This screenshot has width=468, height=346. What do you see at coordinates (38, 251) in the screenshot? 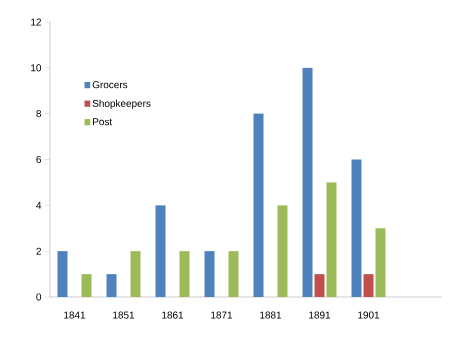
I see `y-tick-label: 2` at bounding box center [38, 251].